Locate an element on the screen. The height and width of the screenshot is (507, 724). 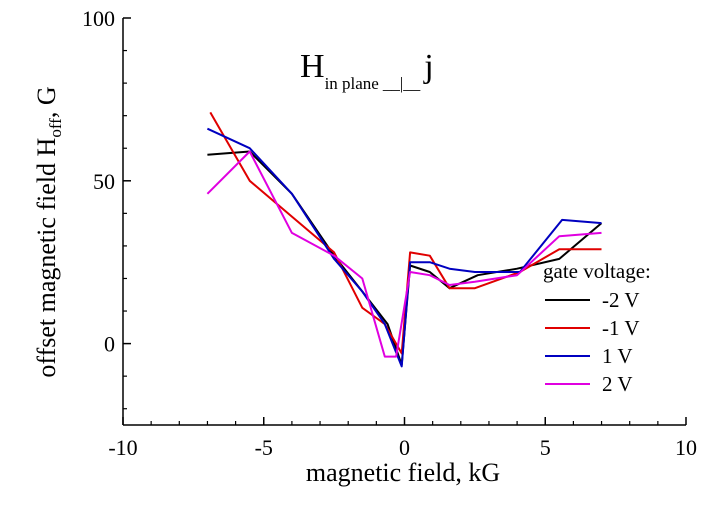
legend-label: 2 V is located at coordinates (617, 384).